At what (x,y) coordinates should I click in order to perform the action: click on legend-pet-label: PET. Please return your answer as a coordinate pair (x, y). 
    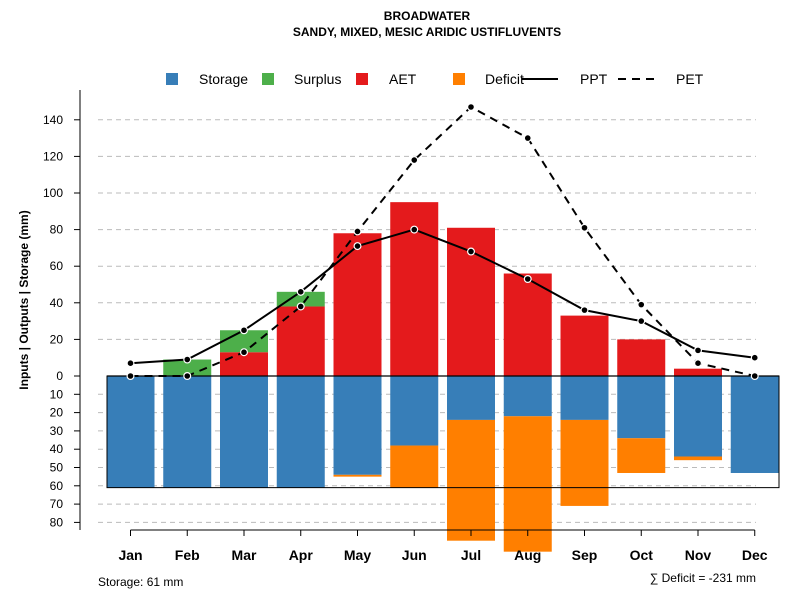
    Looking at the image, I should click on (690, 79).